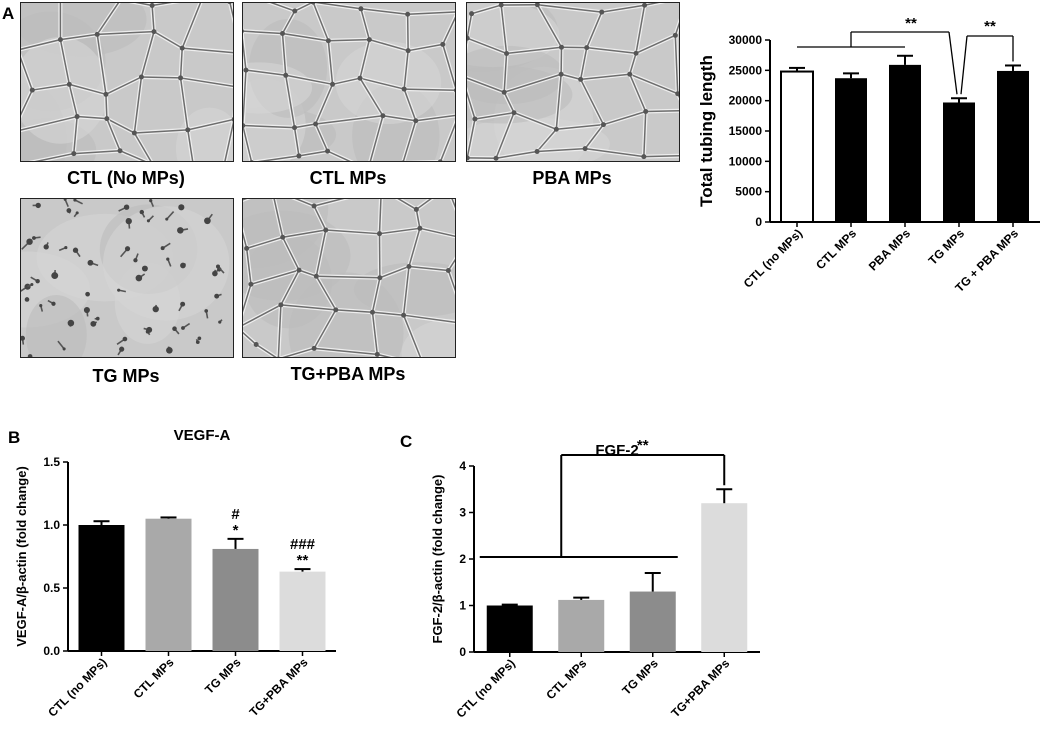 This screenshot has height=732, width=1052. I want to click on chart-title: FGF-2, so click(616, 450).